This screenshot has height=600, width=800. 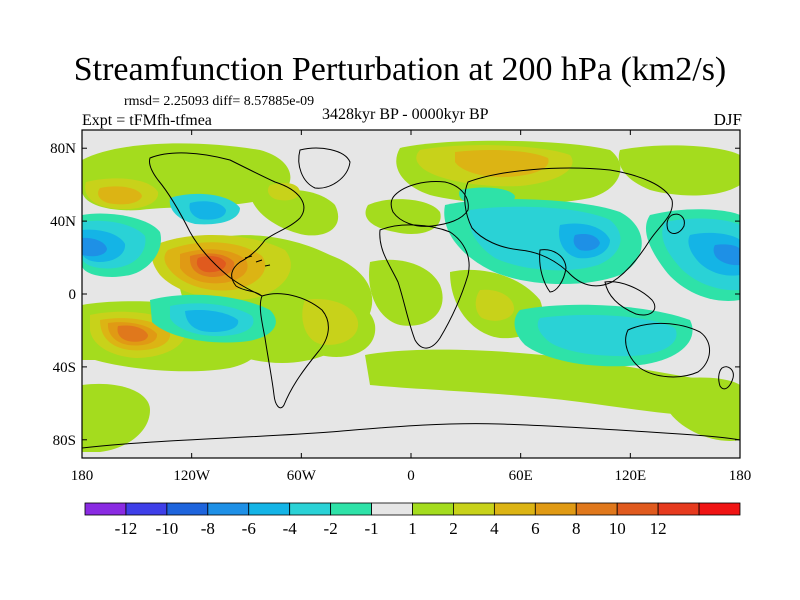 What do you see at coordinates (330, 322) in the screenshot?
I see `contour-plus2-south-america` at bounding box center [330, 322].